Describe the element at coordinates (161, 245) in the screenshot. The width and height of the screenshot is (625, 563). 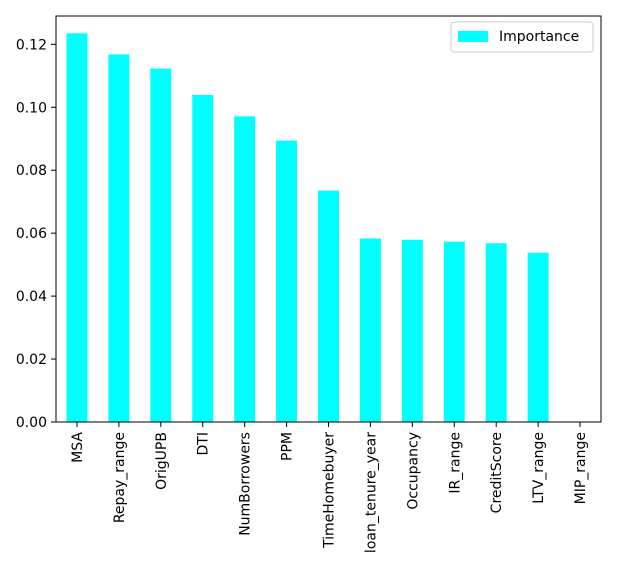
I see `bar-OrigUPB` at that location.